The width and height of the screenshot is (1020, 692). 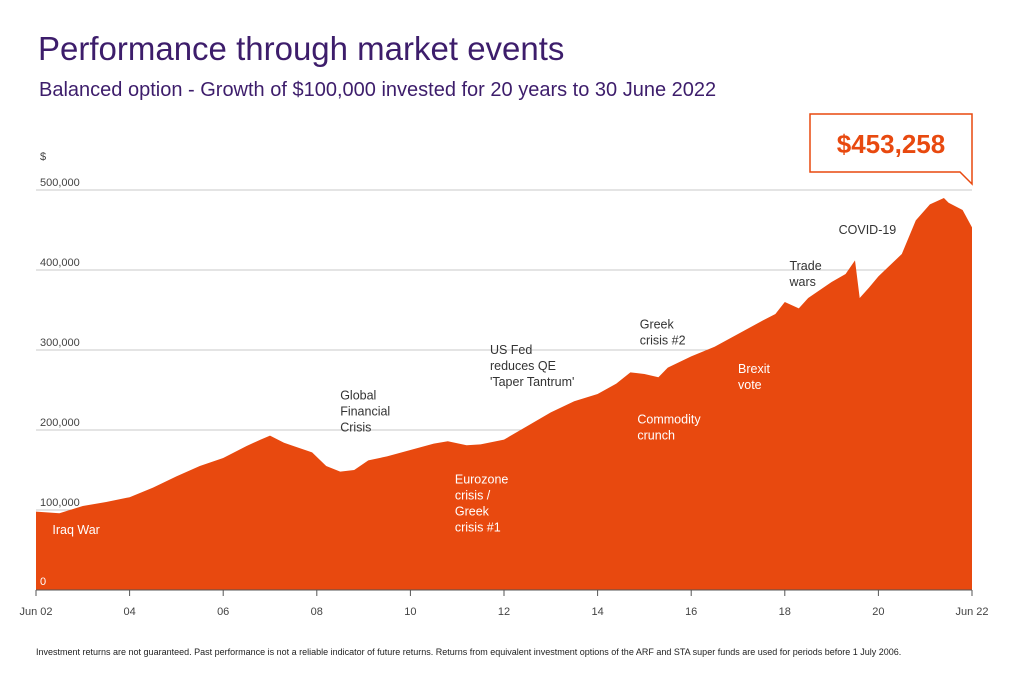 What do you see at coordinates (804, 274) in the screenshot?
I see `event-annotation: Trade wars` at bounding box center [804, 274].